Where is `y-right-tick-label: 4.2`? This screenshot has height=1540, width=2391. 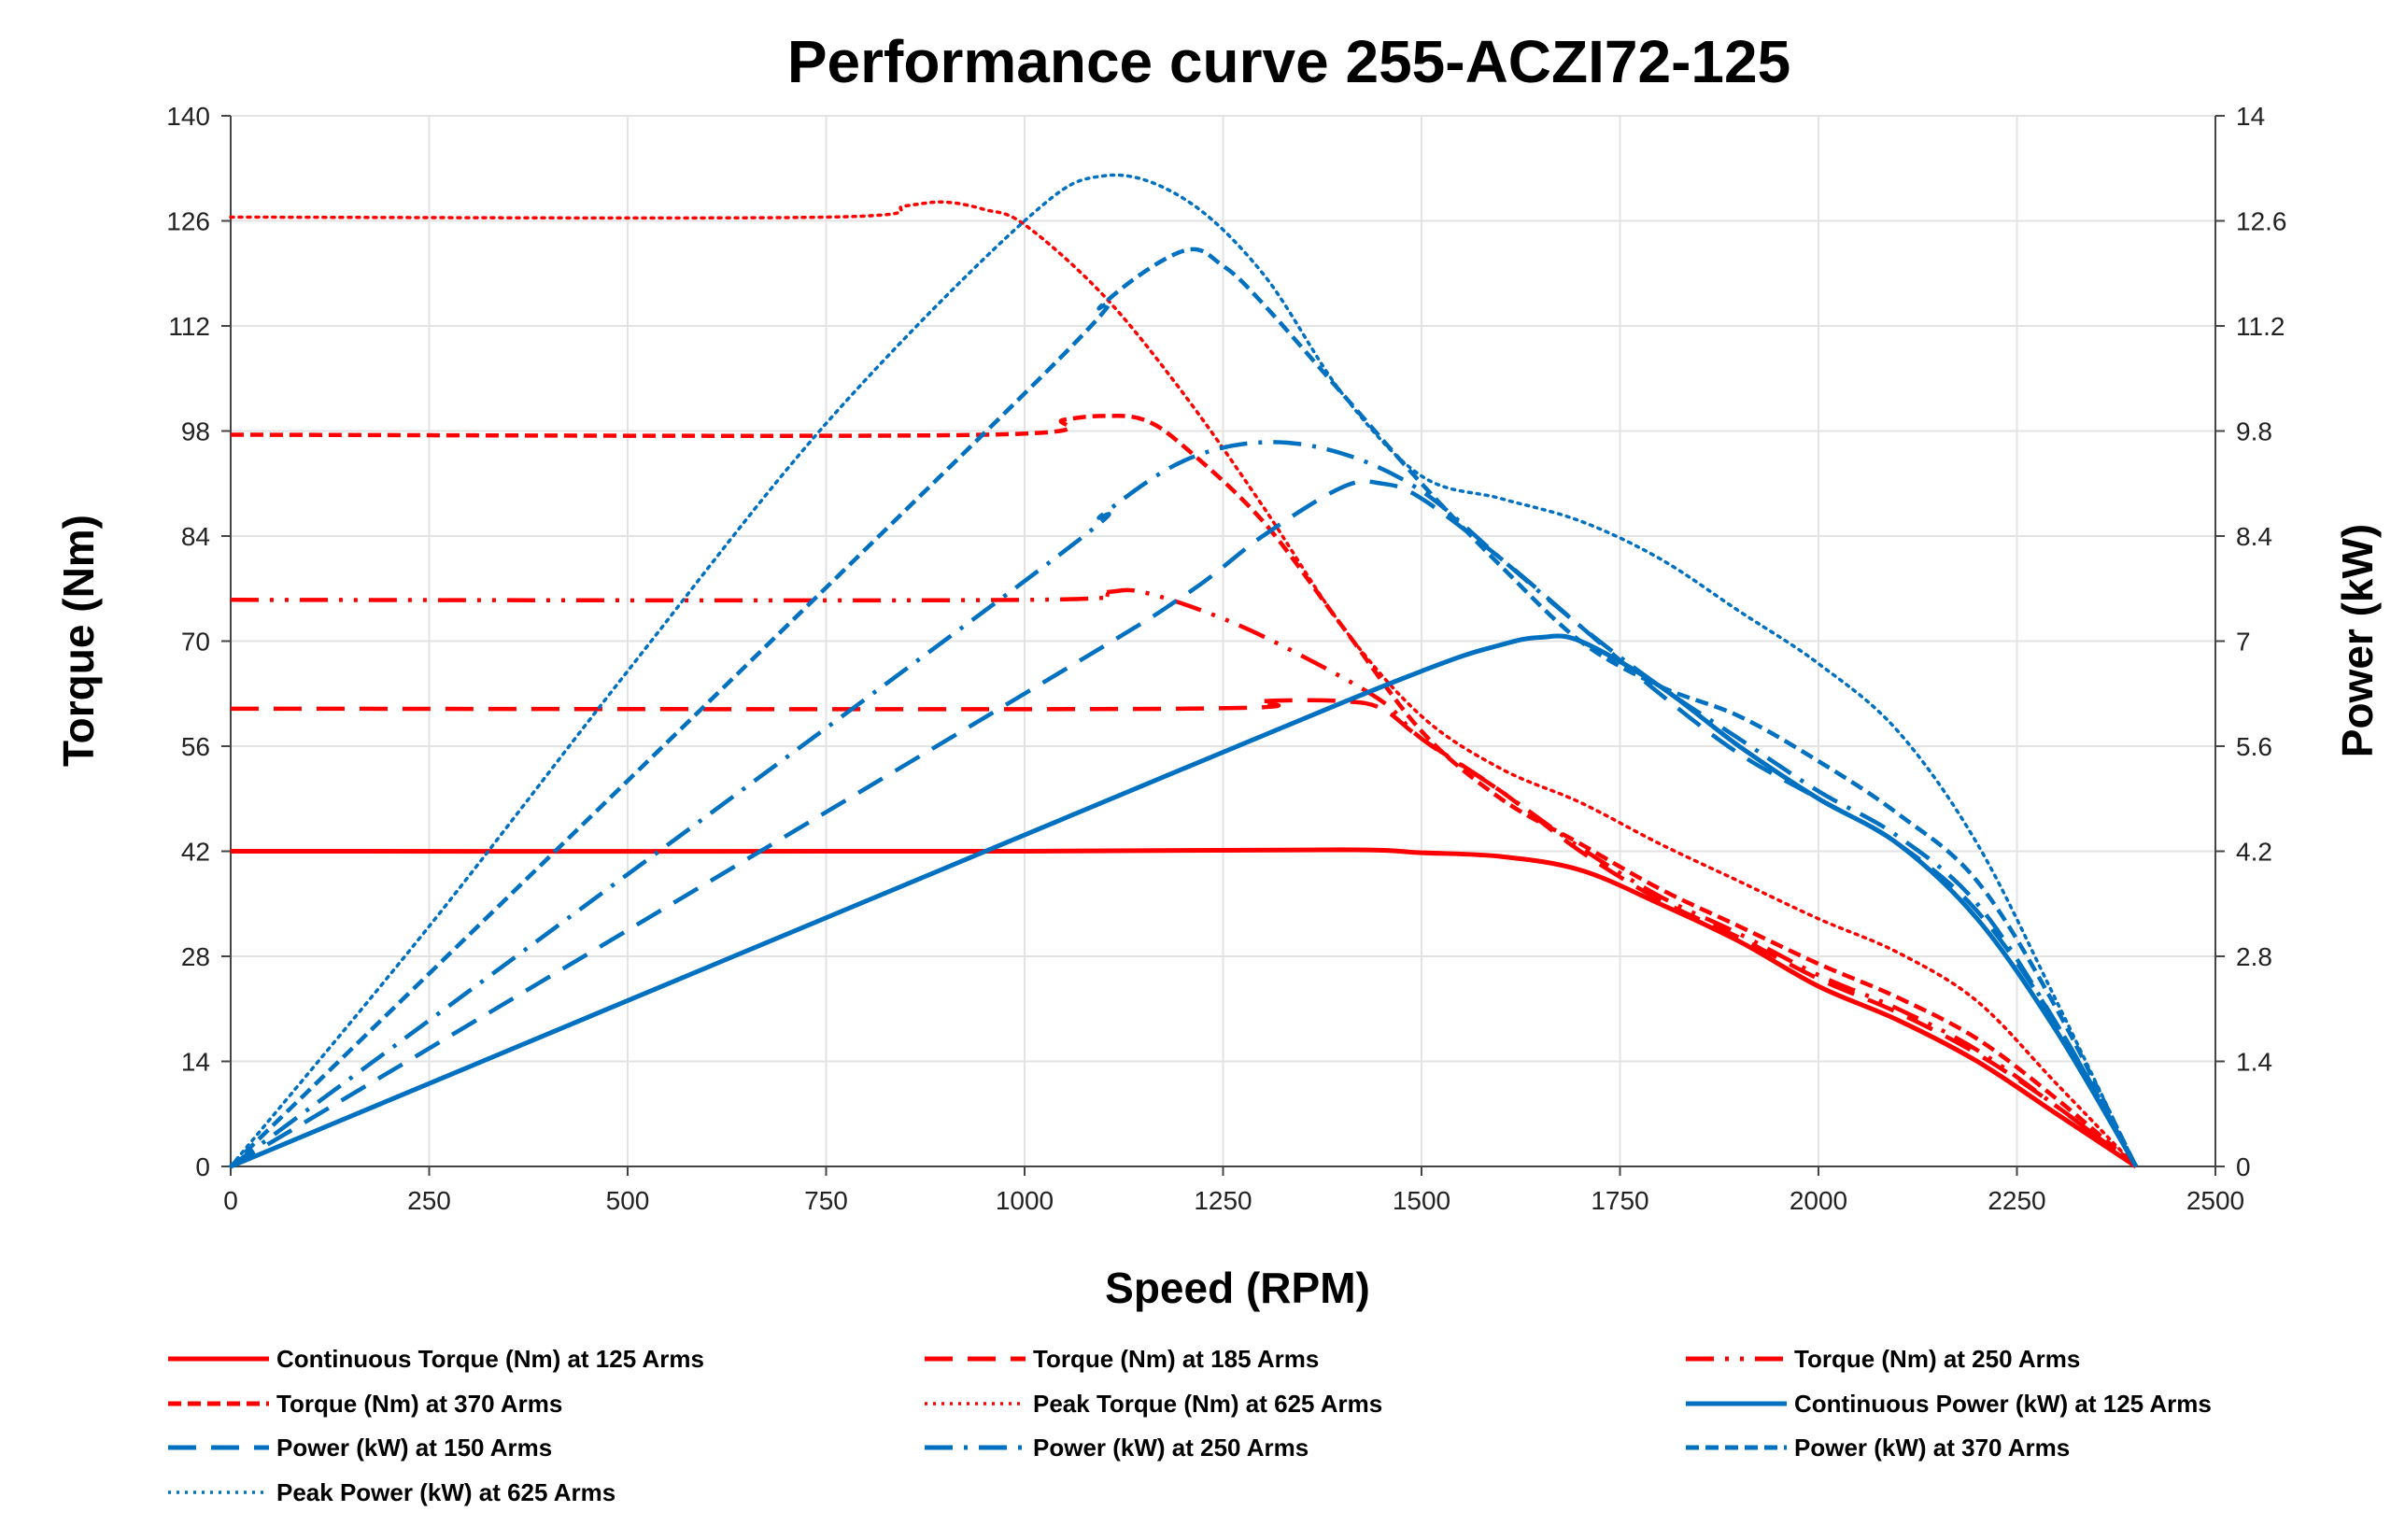 y-right-tick-label: 4.2 is located at coordinates (2254, 853).